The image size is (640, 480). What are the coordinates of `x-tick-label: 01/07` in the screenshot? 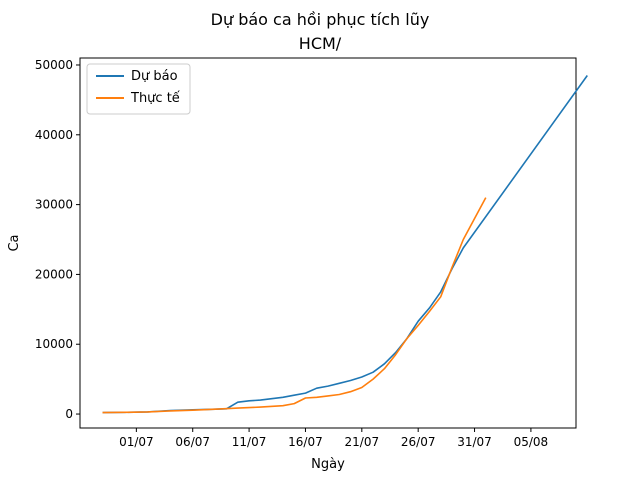 It's located at (136, 442).